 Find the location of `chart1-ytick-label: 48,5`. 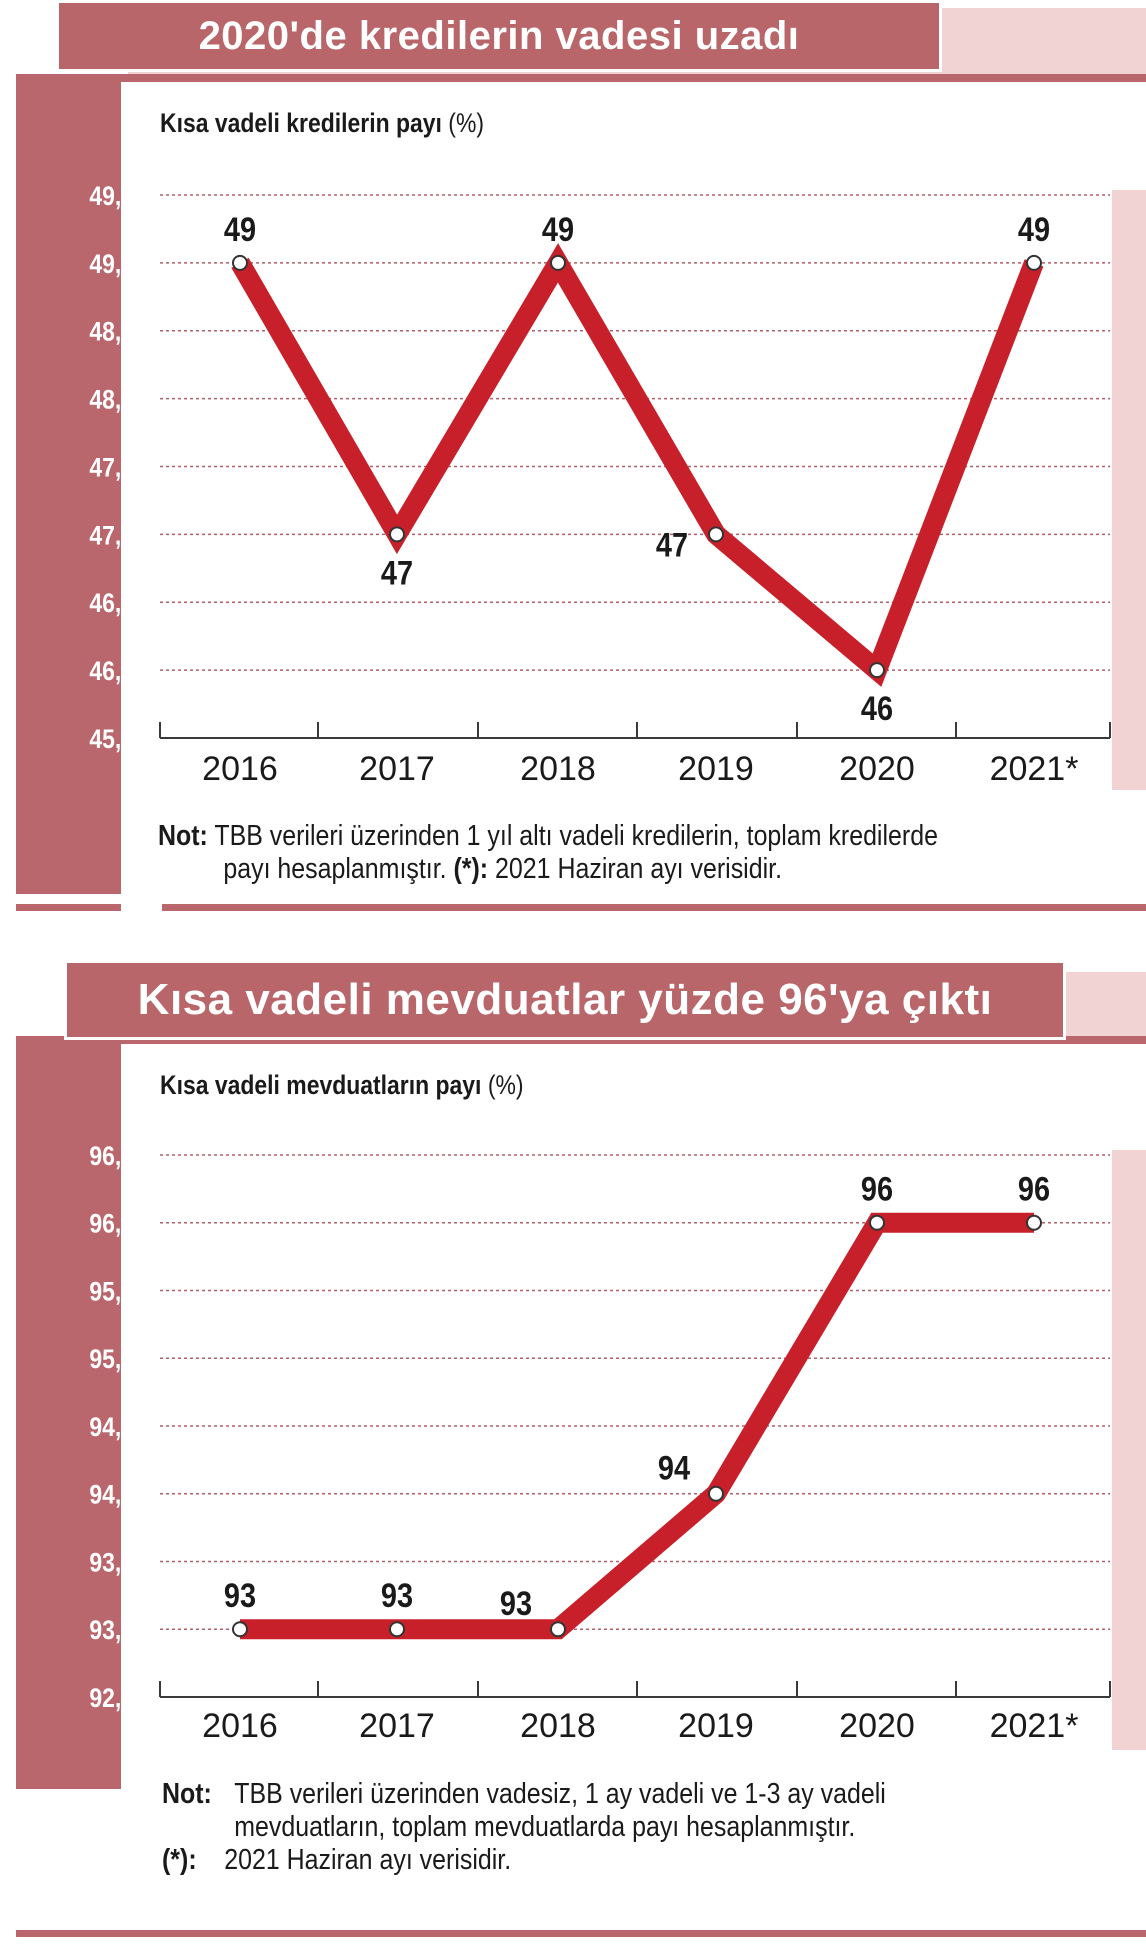

chart1-ytick-label: 48,5 is located at coordinates (111, 332).